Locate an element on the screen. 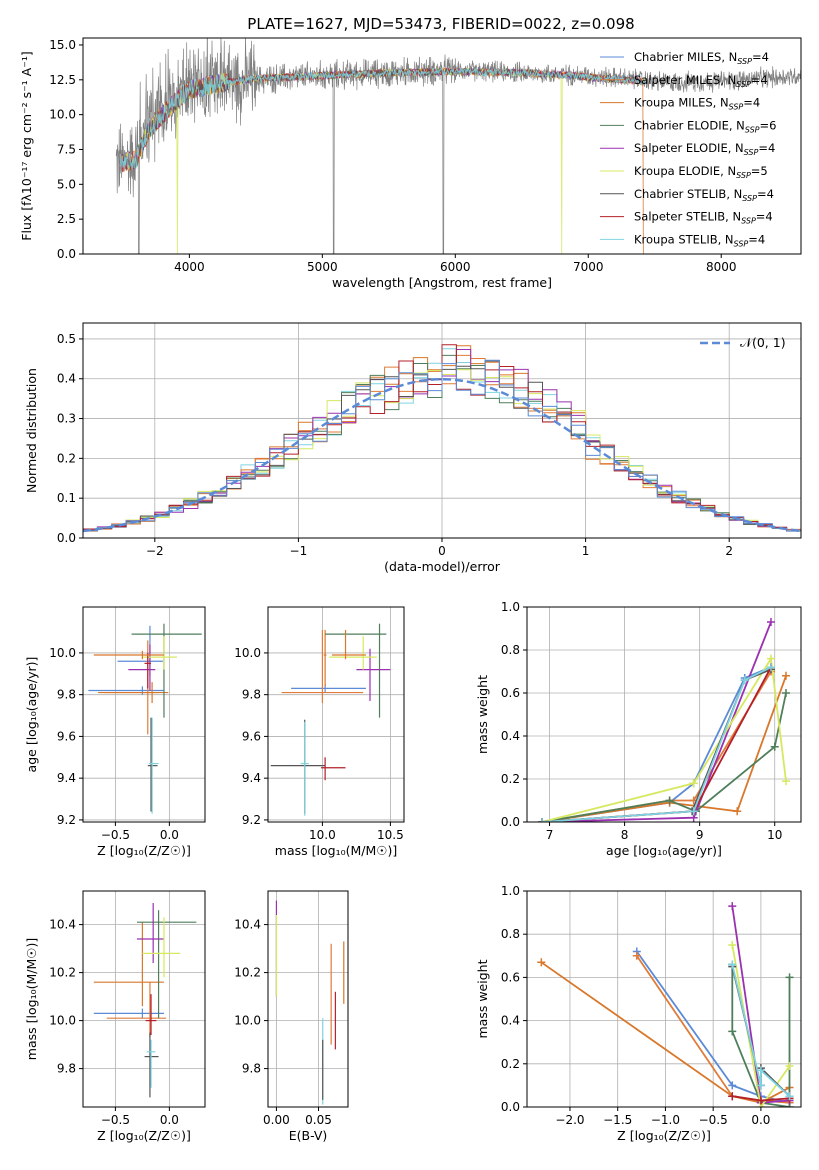 This screenshot has width=819, height=1170. x-tick-label: 7 is located at coordinates (550, 835).